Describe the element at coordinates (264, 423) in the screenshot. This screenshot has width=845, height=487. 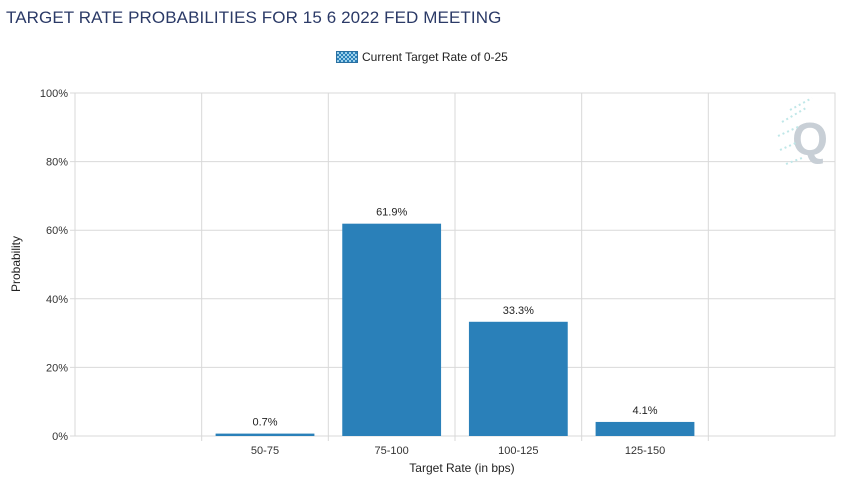
I see `bar-data-label: 0.7%` at that location.